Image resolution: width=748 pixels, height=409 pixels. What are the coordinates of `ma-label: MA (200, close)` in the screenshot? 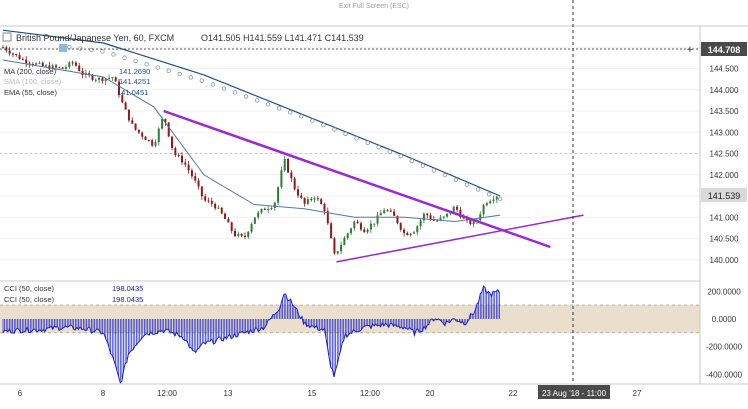 It's located at (30, 71).